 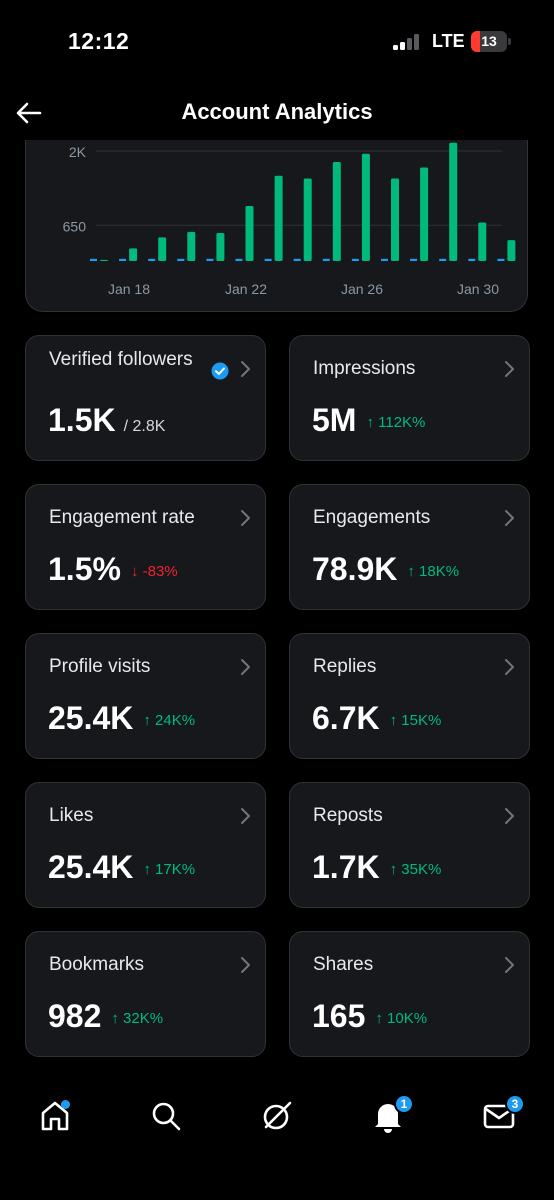 I want to click on signal-icon, so click(x=410, y=42).